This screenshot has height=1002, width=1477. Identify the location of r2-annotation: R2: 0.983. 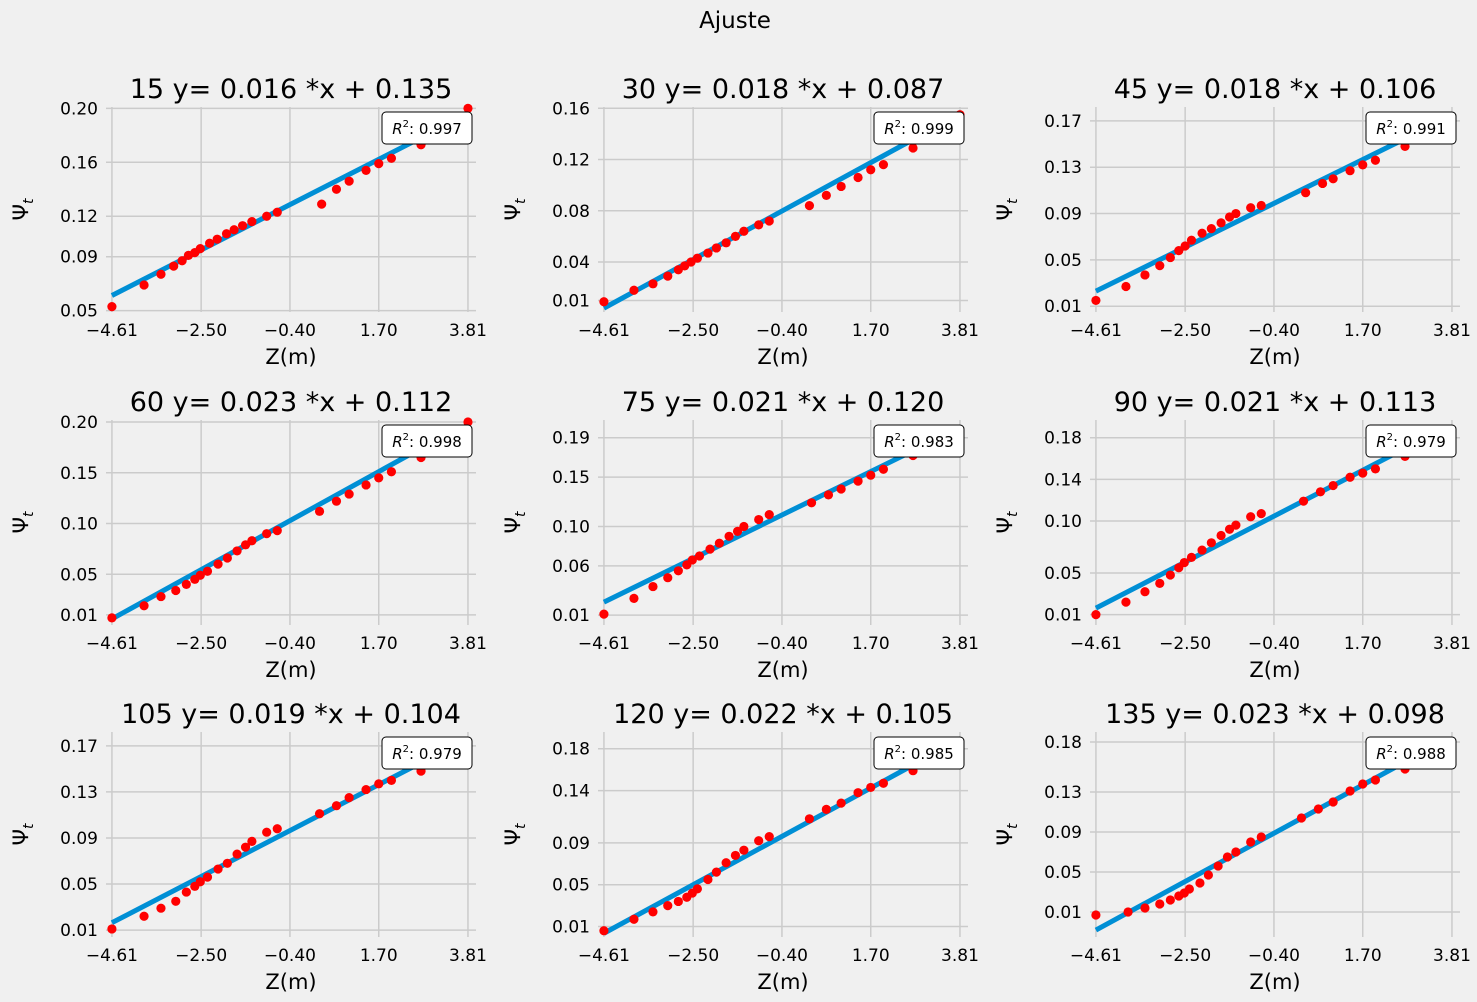
(919, 441).